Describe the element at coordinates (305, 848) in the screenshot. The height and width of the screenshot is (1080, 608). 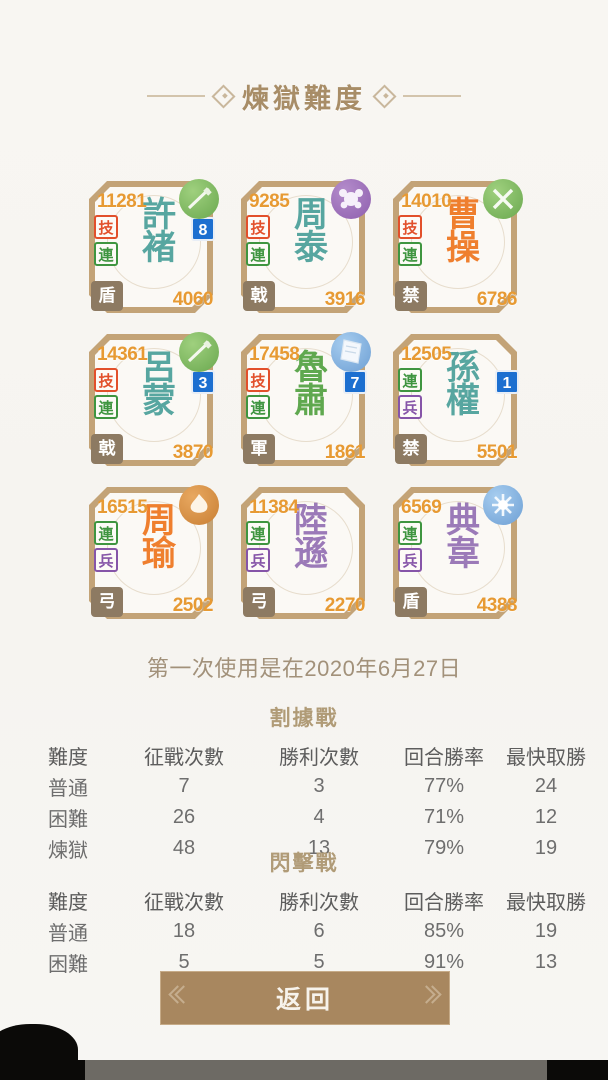
I see `table-row: 煉獄 48 13 79% 19` at that location.